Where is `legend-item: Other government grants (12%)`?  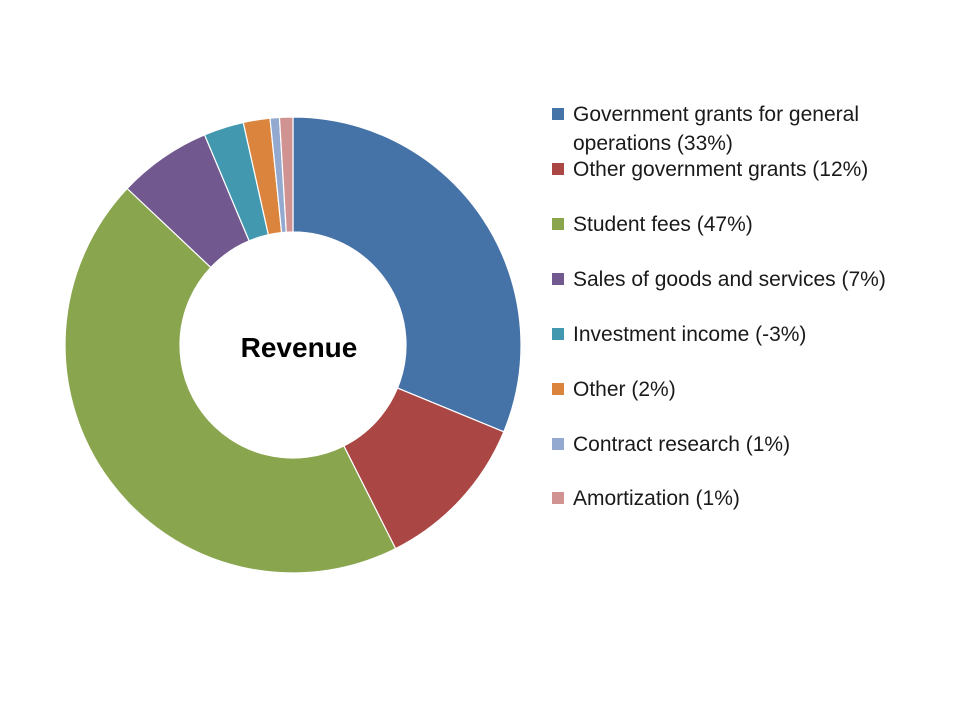
legend-item: Other government grants (12%) is located at coordinates (752, 169).